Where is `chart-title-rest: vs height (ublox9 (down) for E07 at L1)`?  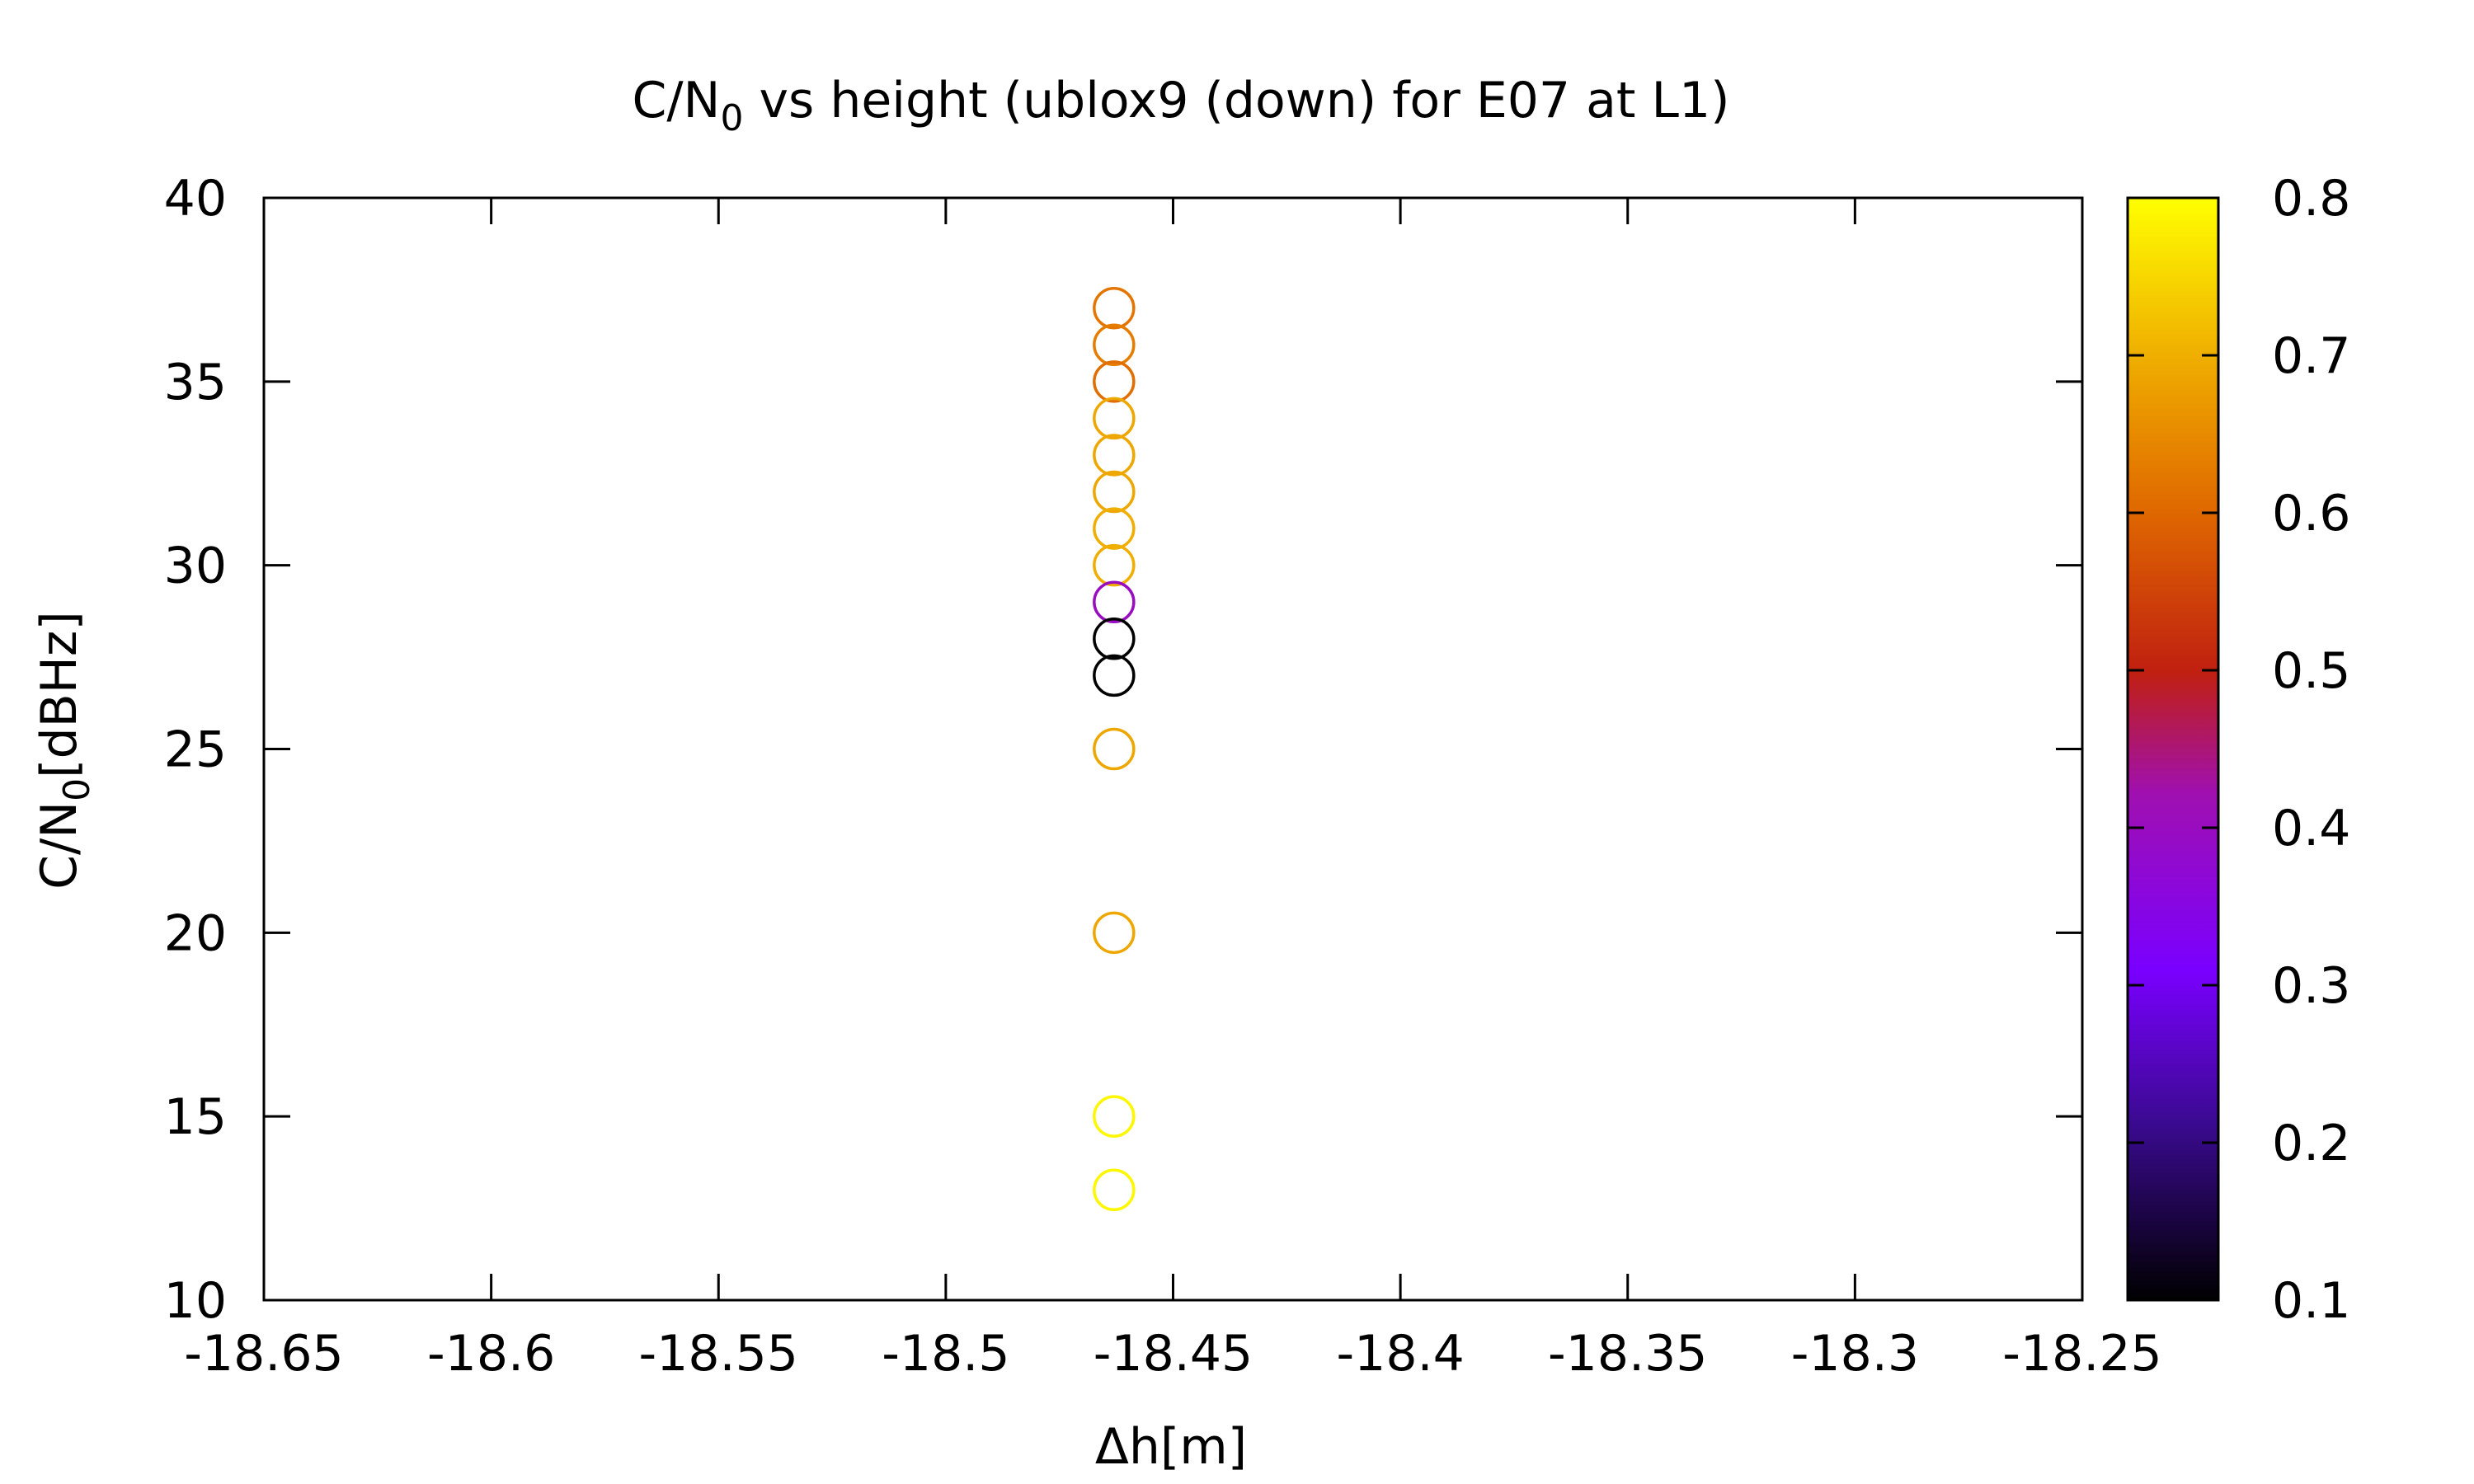
chart-title-rest: vs height (ublox9 (down) for E07 at L1) is located at coordinates (1236, 100).